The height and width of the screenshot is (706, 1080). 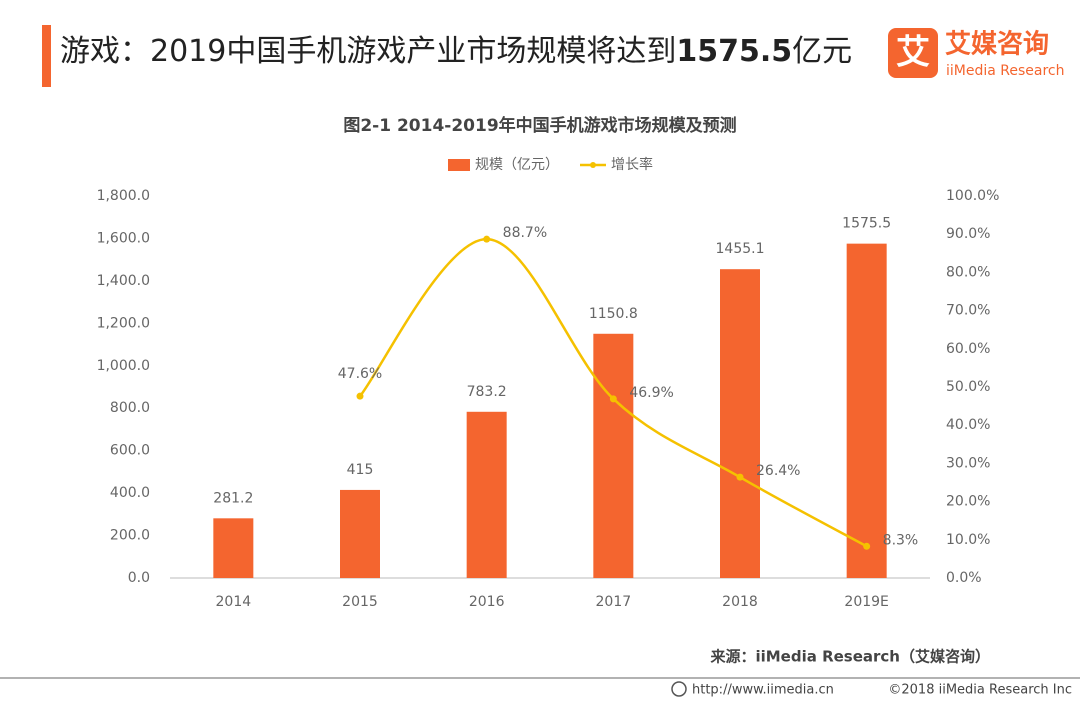 What do you see at coordinates (968, 234) in the screenshot?
I see `y2-tick-label: 90.0%` at bounding box center [968, 234].